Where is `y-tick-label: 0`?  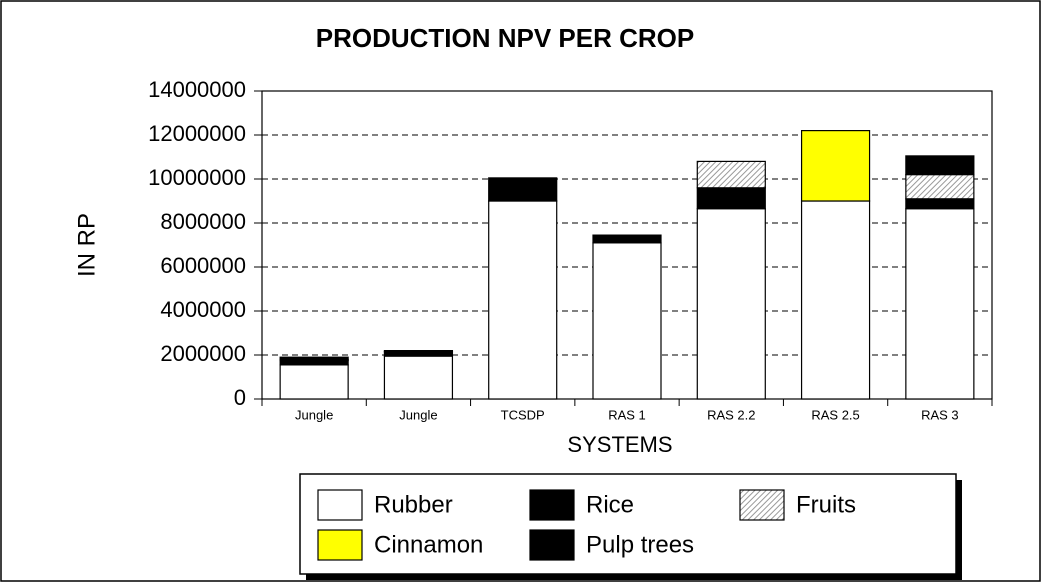 y-tick-label: 0 is located at coordinates (240, 397).